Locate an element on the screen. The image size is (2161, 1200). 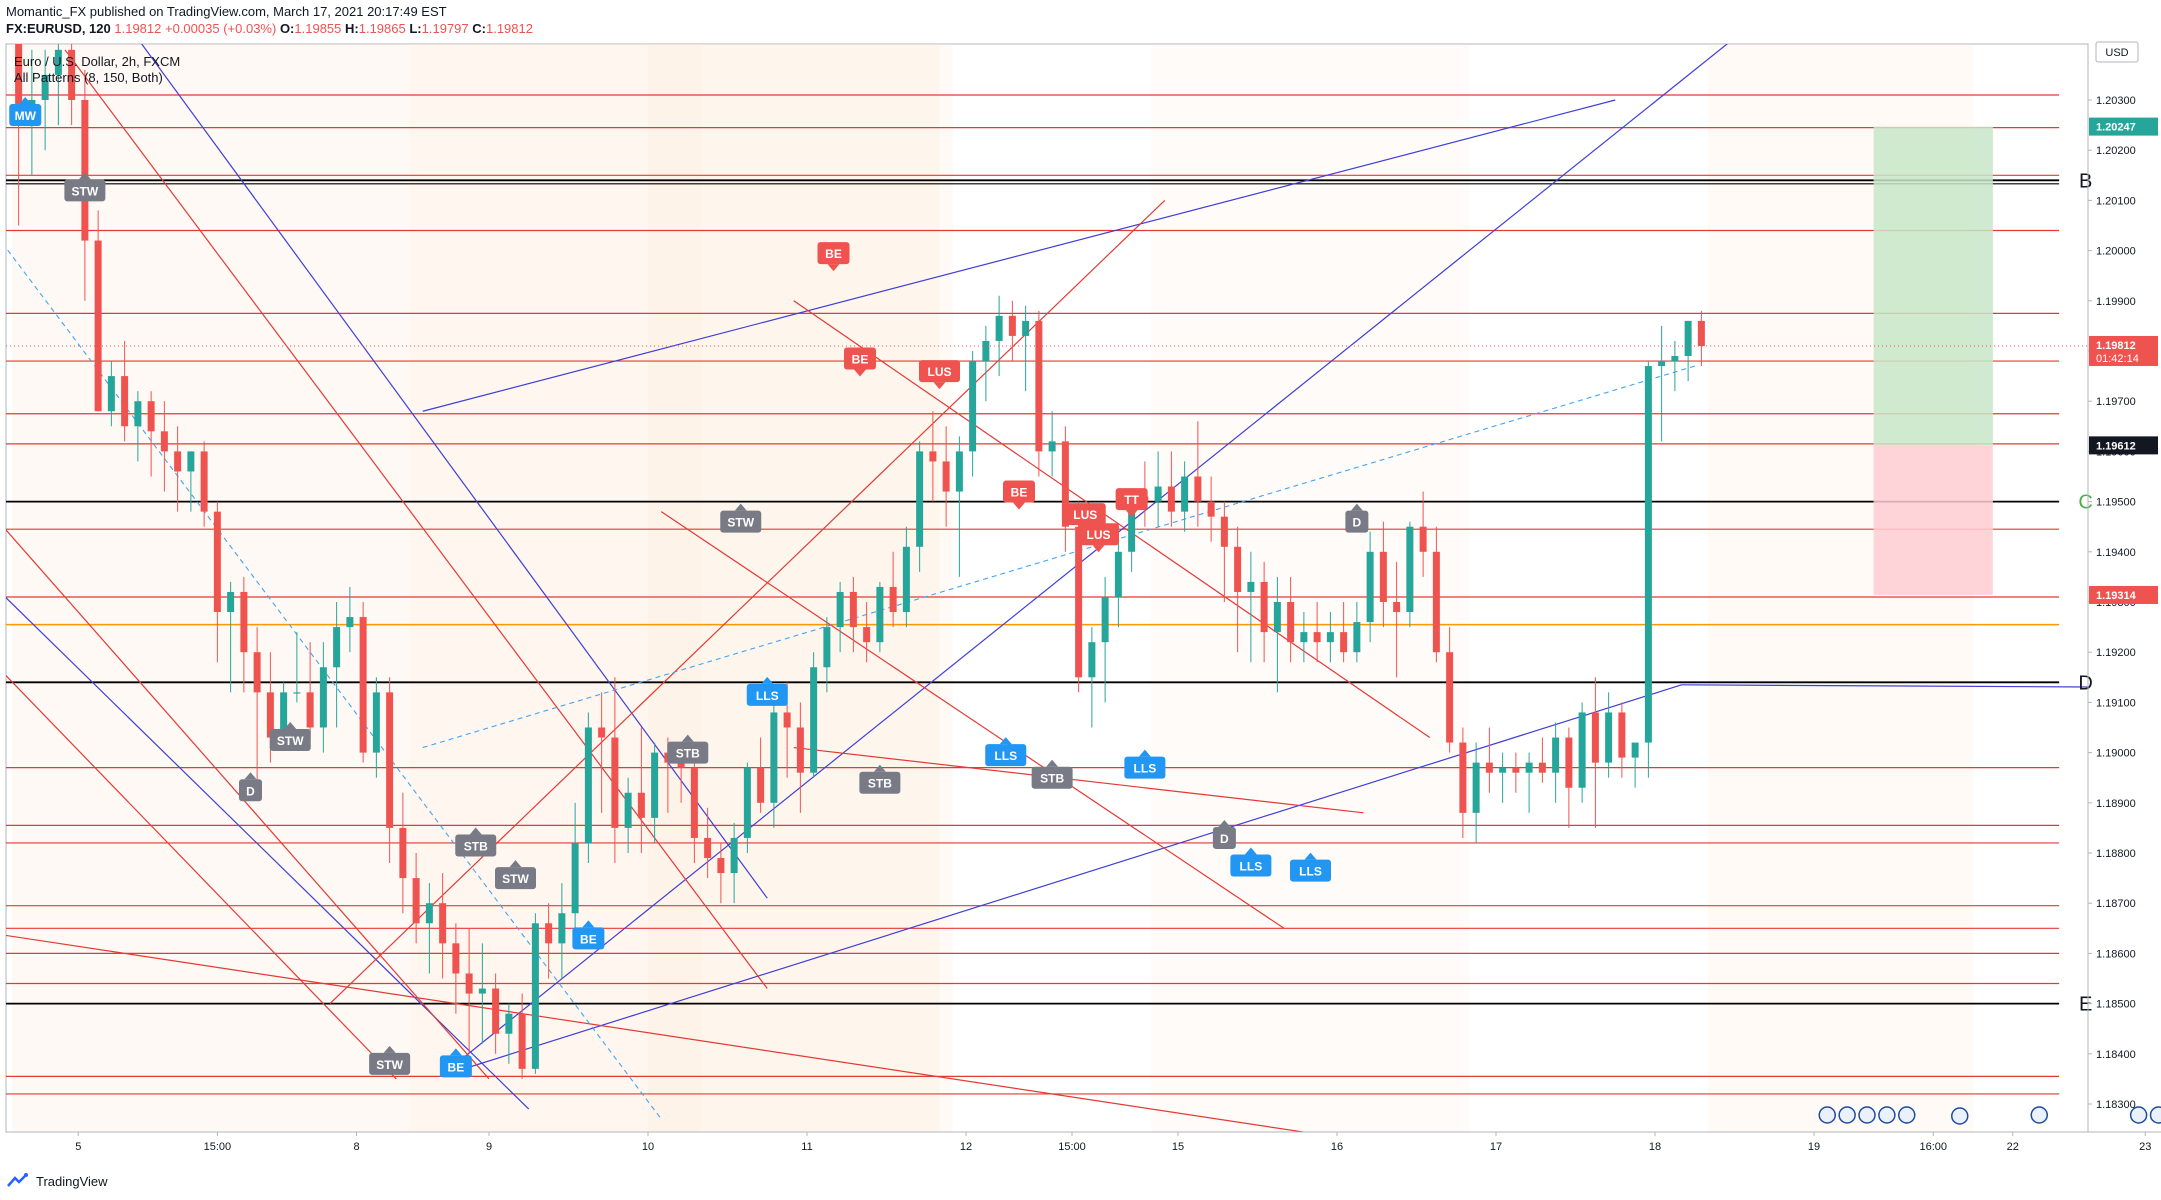
pattern-badge-d: D is located at coordinates (1224, 834).